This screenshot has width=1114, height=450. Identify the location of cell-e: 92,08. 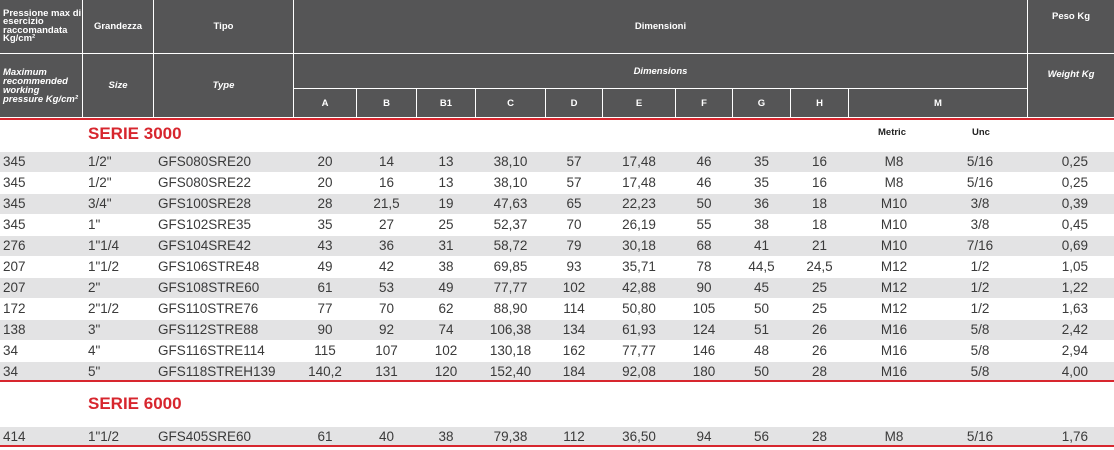
(639, 371).